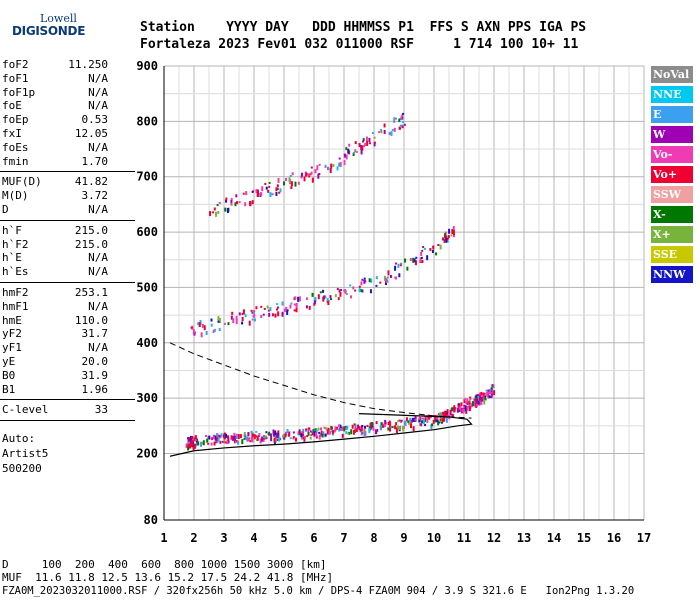  Describe the element at coordinates (193, 538) in the screenshot. I see `x-tick-label: 2` at that location.